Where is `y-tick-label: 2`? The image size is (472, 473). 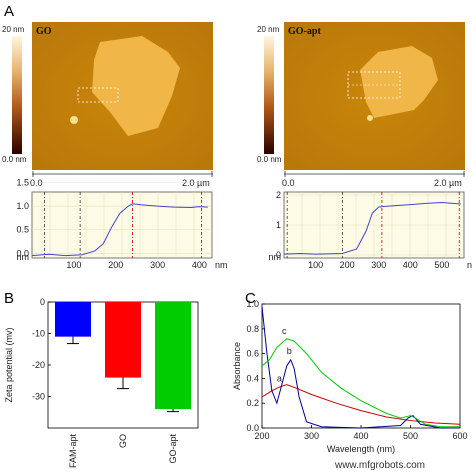 y-tick-label: 2 is located at coordinates (278, 195).